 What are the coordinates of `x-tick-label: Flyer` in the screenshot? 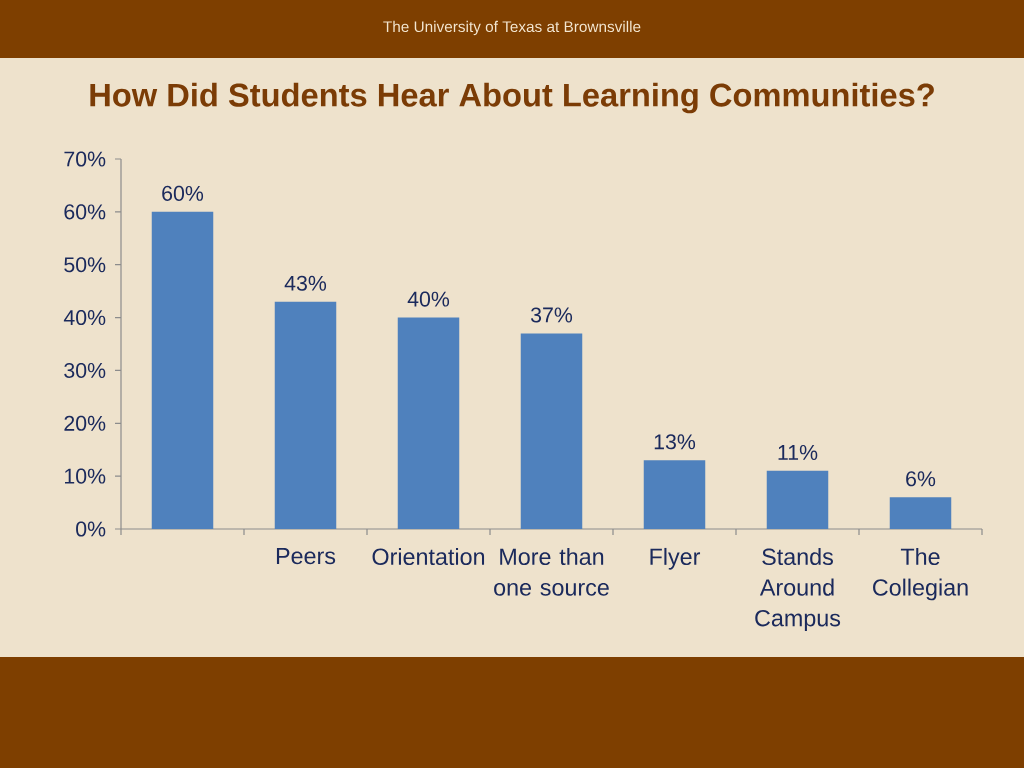 It's located at (675, 558).